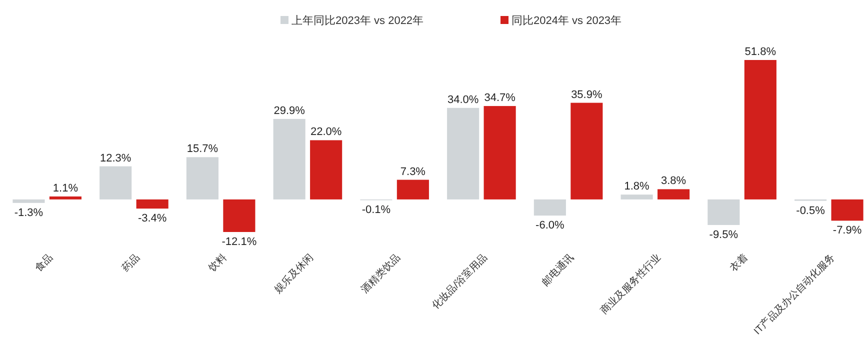 The height and width of the screenshot is (340, 865). Describe the element at coordinates (500, 98) in the screenshot. I see `data-label: 34.7%` at that location.